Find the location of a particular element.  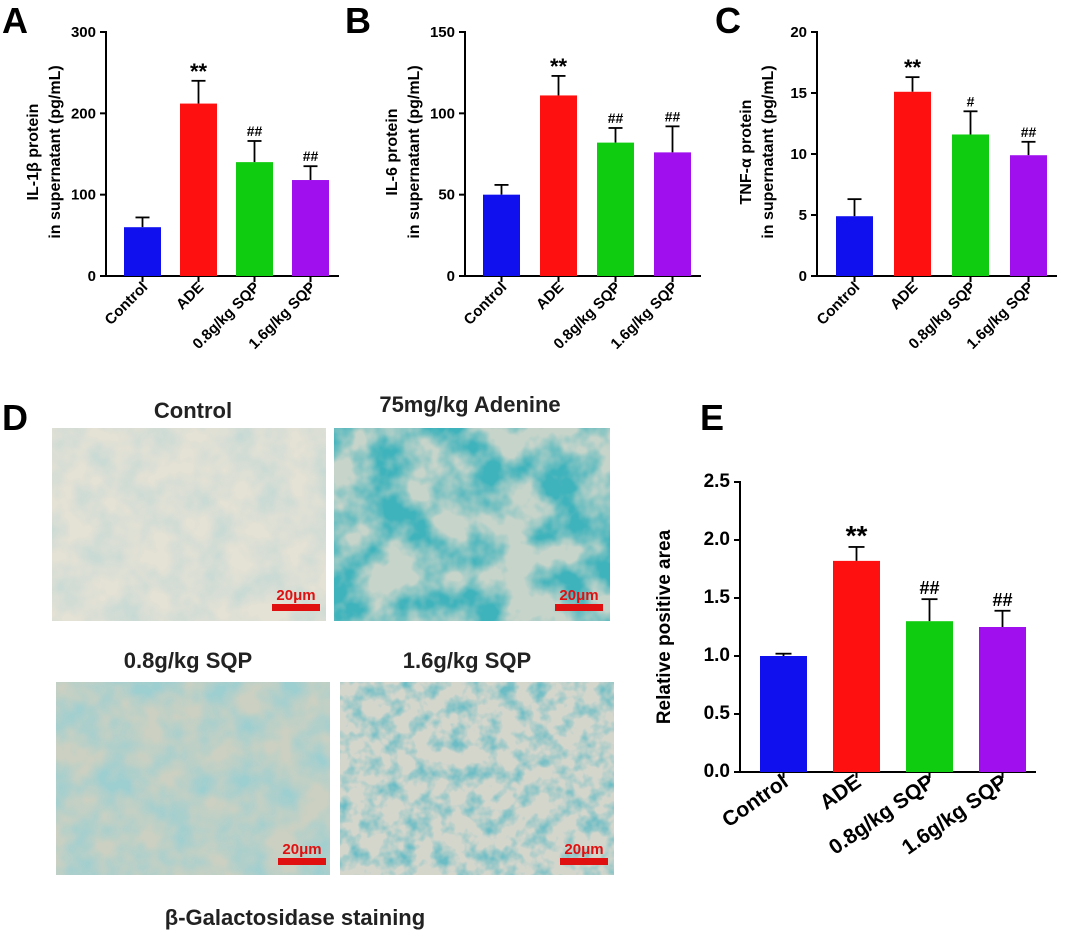

panel-label-c: C is located at coordinates (728, 20).